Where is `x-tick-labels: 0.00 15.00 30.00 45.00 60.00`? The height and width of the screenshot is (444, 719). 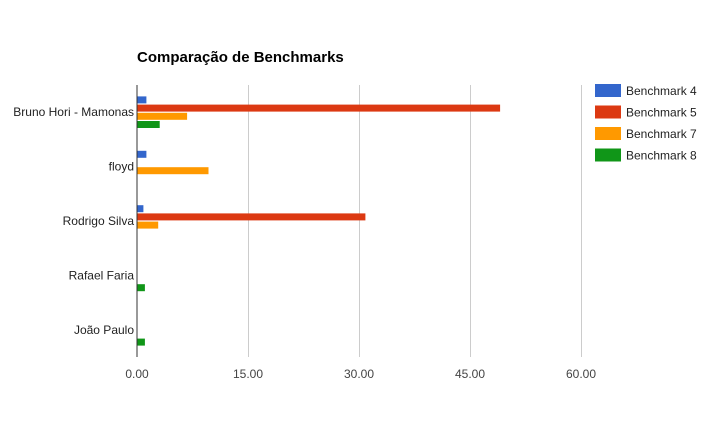
x-tick-labels: 0.00 15.00 30.00 45.00 60.00 is located at coordinates (360, 374).